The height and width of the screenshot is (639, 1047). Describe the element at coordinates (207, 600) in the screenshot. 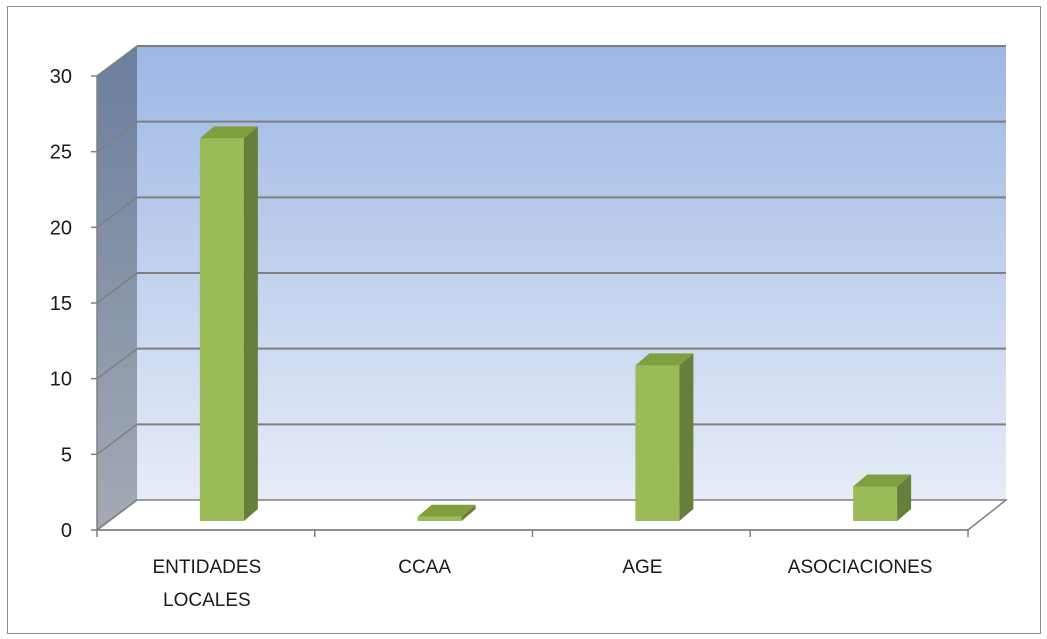

I see `x-category-label: LOCALES` at that location.